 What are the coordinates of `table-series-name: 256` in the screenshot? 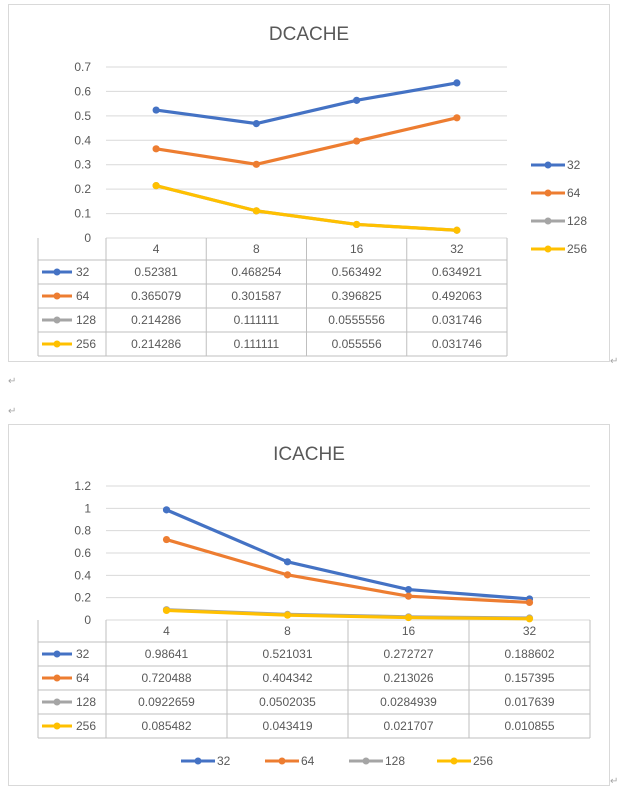 It's located at (86, 726).